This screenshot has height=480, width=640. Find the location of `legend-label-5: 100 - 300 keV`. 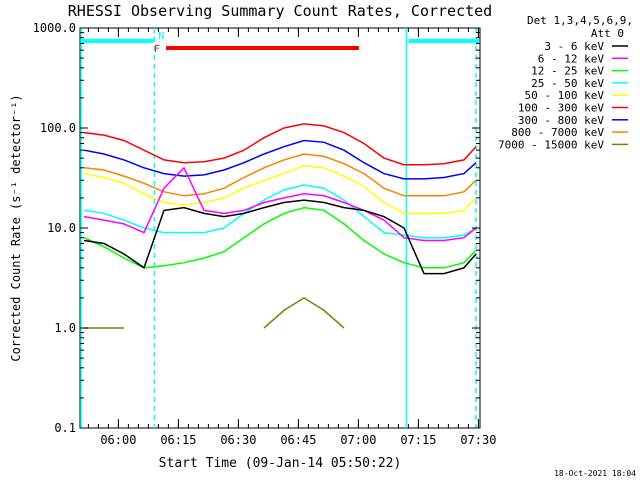

legend-label-5: 100 - 300 keV is located at coordinates (561, 108).